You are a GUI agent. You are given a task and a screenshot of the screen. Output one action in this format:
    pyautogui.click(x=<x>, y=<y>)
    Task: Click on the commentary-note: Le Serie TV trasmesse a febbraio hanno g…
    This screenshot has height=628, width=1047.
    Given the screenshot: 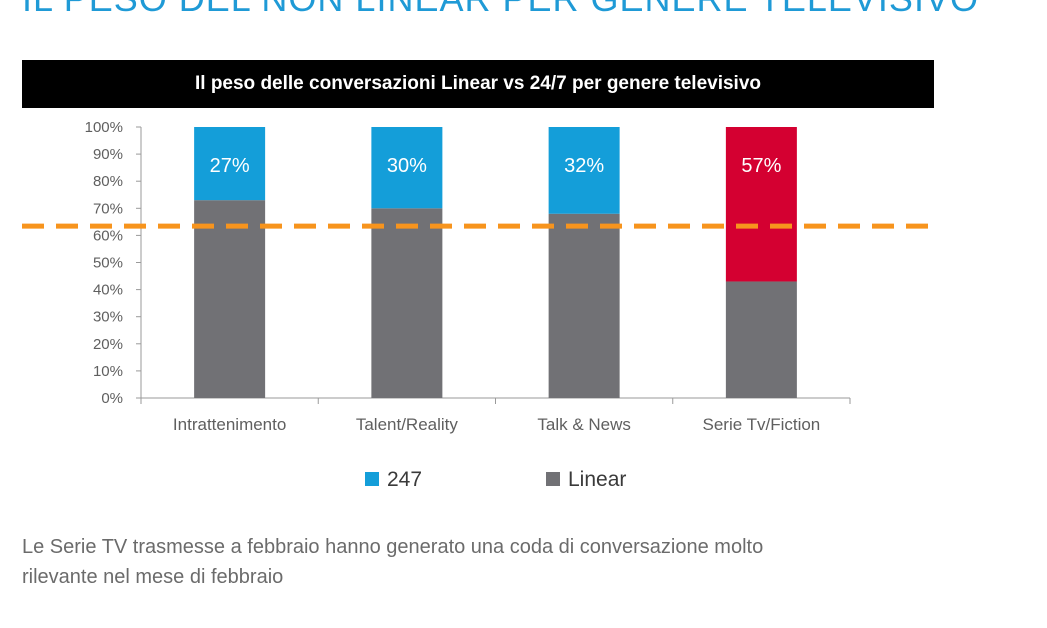 What is the action you would take?
    pyautogui.click(x=472, y=562)
    